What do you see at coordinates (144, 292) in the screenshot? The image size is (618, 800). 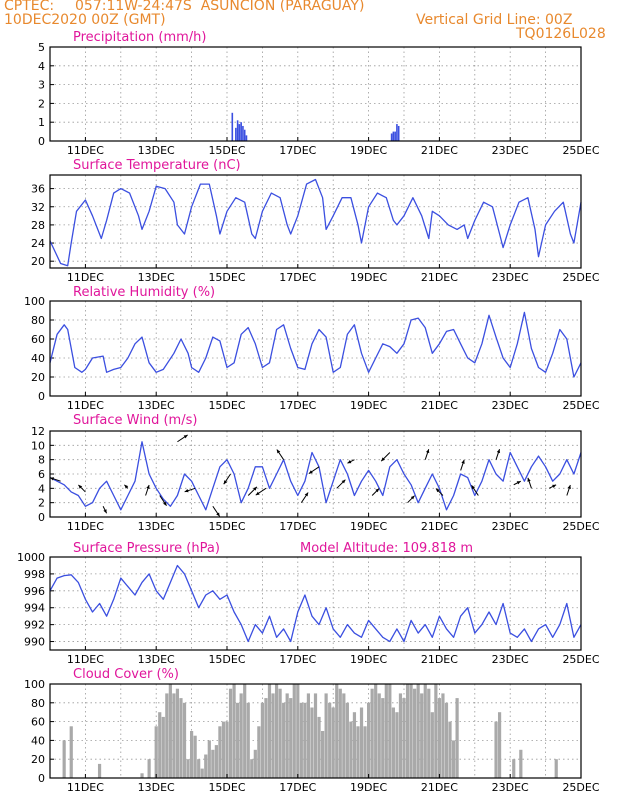 I see `panel-title: Relative Humidity (%)` at bounding box center [144, 292].